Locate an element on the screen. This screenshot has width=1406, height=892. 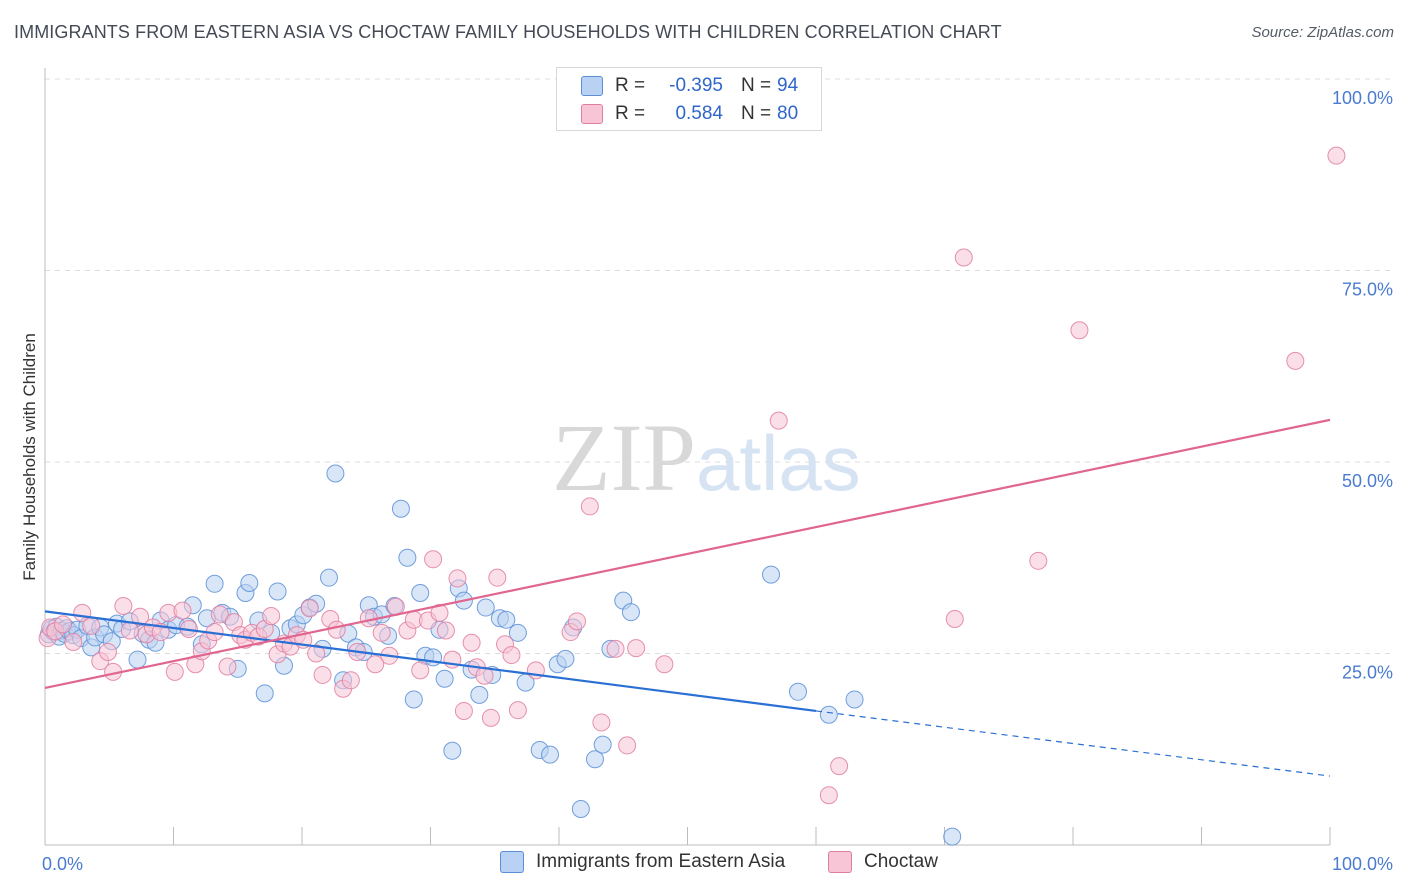
correlation-legend: R = -0.395 N = 94 R = 0.584 N = 80 is located at coordinates (689, 99).